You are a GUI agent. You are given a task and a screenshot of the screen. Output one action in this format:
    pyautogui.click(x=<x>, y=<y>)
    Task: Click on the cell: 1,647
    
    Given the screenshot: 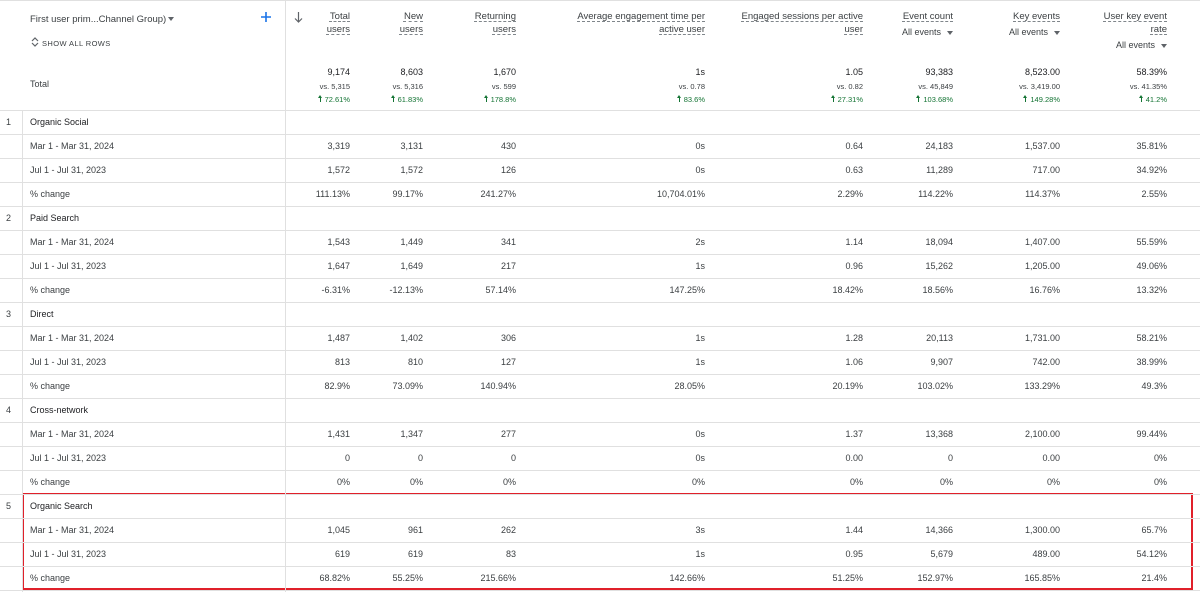 What is the action you would take?
    pyautogui.click(x=338, y=266)
    